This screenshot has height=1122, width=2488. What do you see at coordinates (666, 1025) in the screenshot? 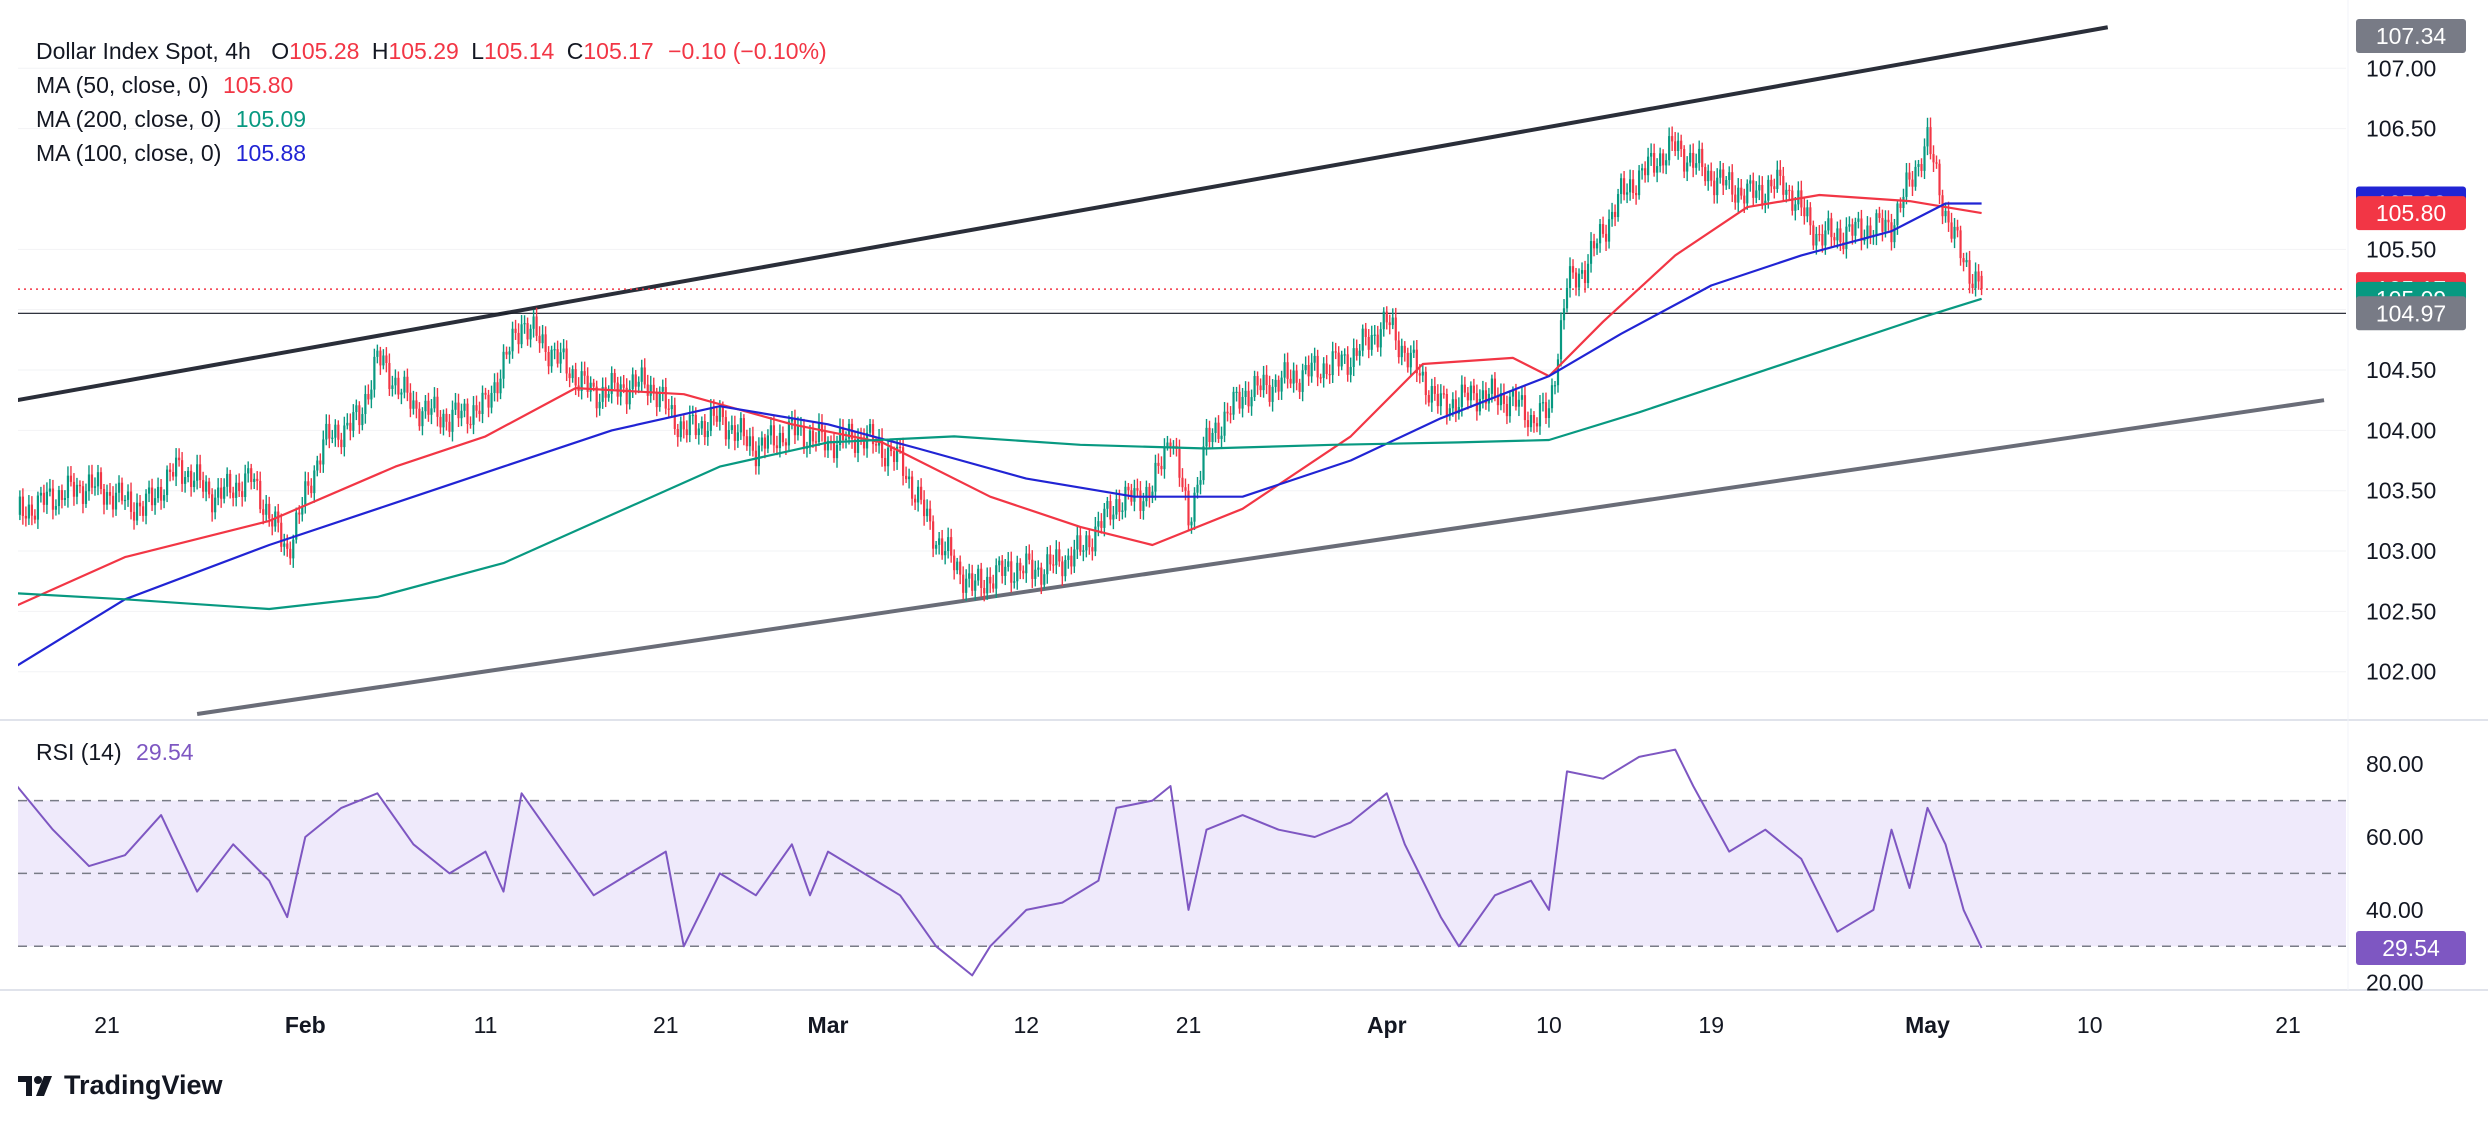
I see `time-tick-label: 21` at bounding box center [666, 1025].